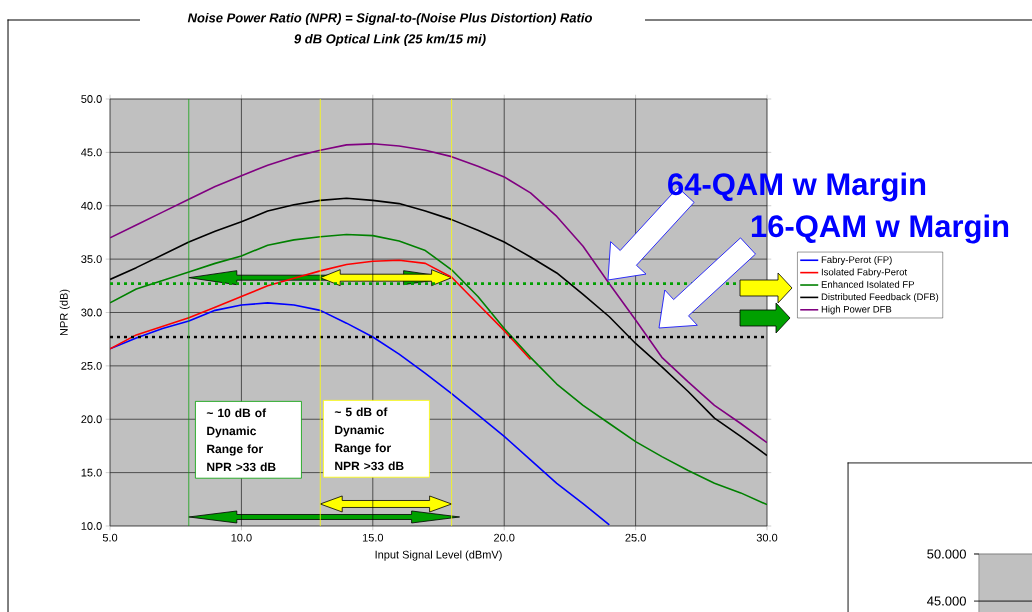 The image size is (1032, 612). I want to click on y-tick-label: 10.0, so click(91, 526).